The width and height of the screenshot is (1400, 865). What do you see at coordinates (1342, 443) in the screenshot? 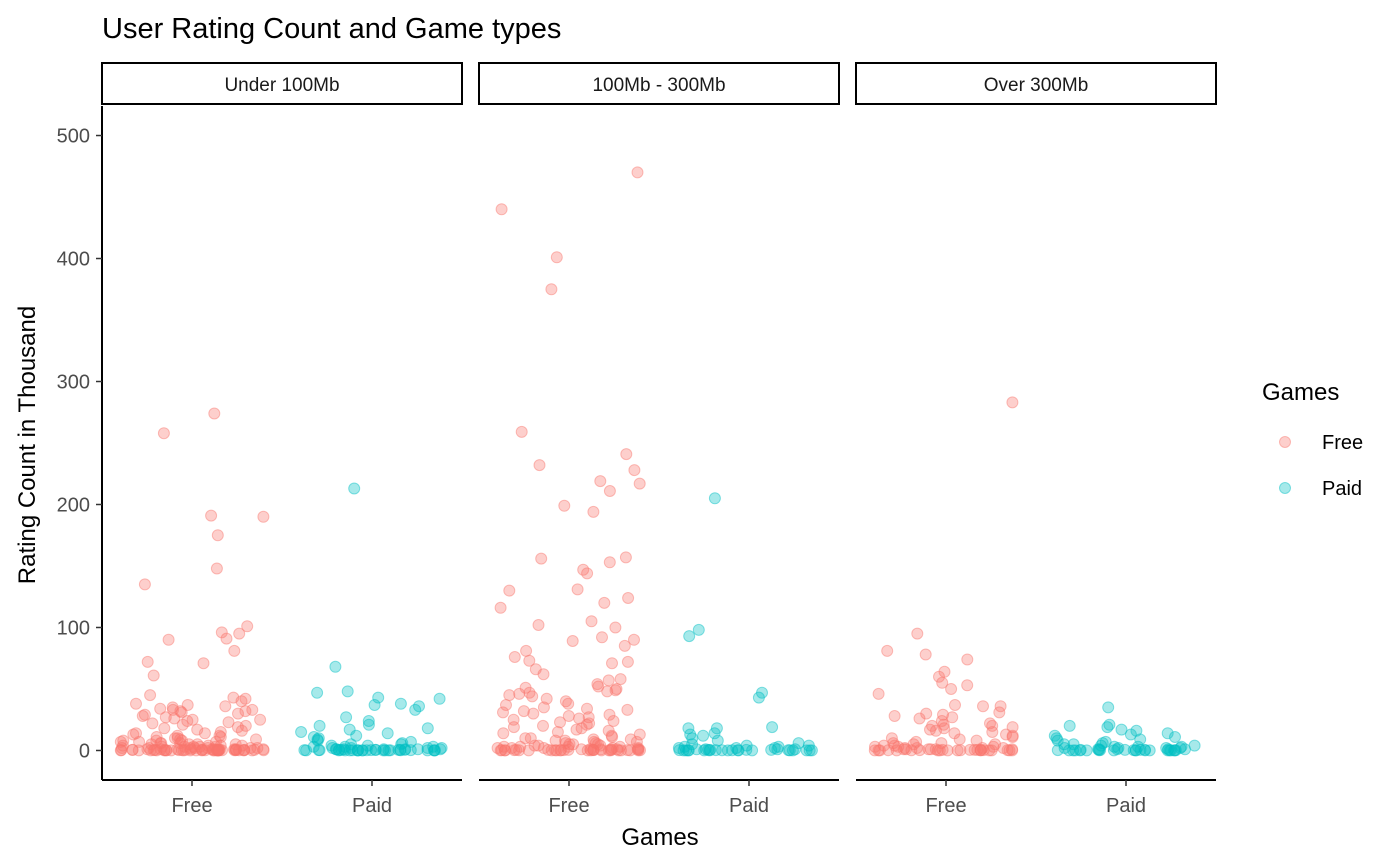
I see `legend-label: Free` at bounding box center [1342, 443].